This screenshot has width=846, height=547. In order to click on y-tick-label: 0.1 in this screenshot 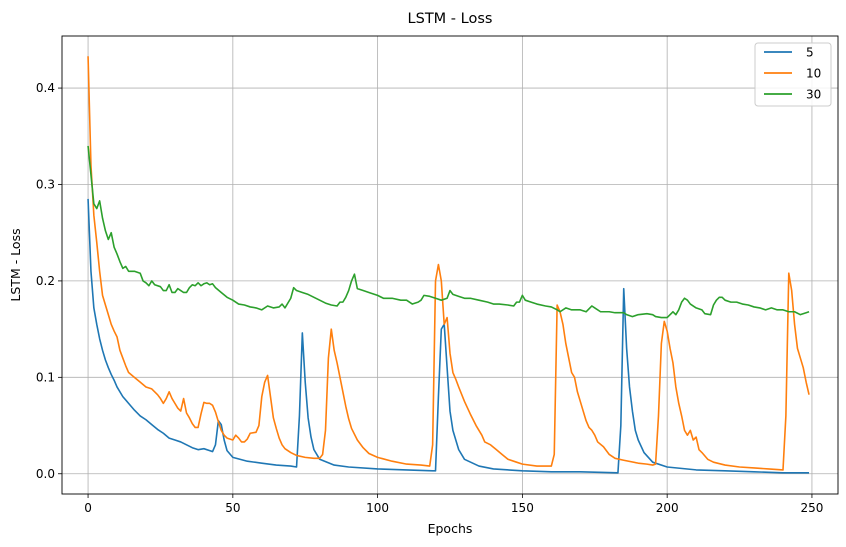, I will do `click(45, 377)`.